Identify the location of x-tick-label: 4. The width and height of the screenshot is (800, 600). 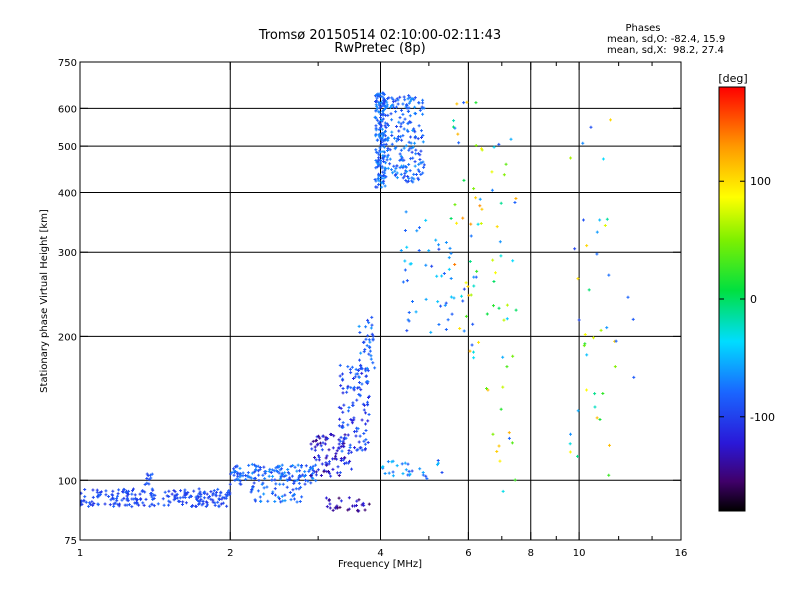
(380, 553).